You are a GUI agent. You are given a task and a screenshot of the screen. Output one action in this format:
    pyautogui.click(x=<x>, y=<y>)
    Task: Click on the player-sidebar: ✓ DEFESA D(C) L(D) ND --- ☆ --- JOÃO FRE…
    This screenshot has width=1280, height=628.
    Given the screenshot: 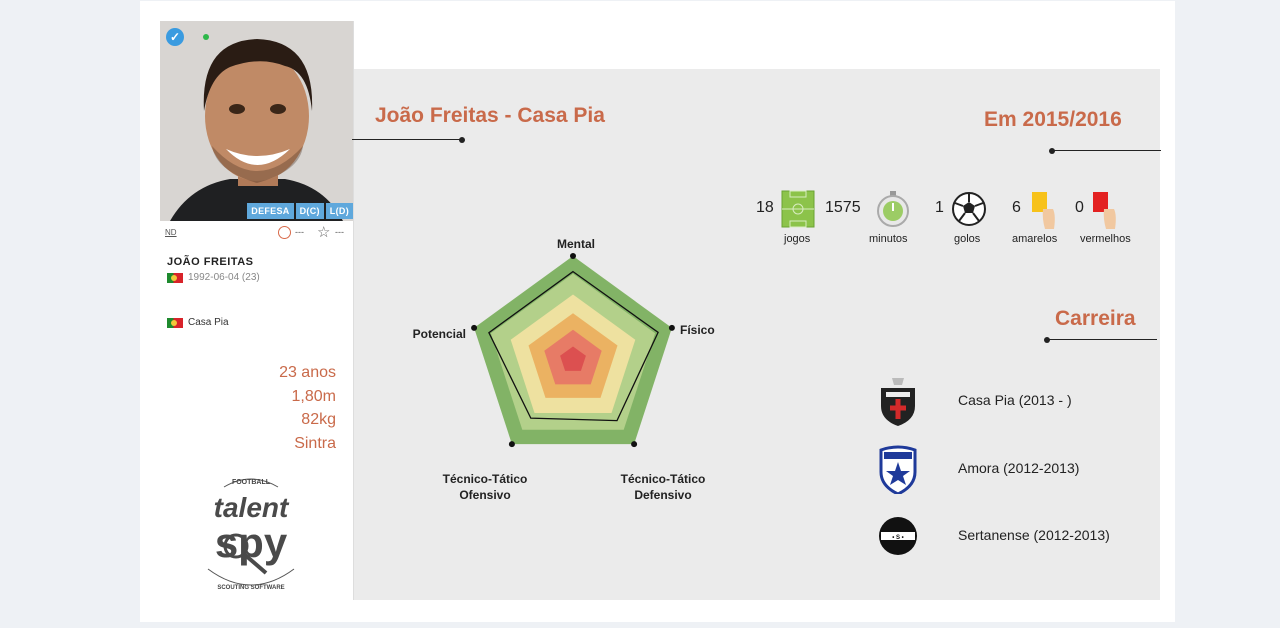 What is the action you would take?
    pyautogui.click(x=257, y=310)
    